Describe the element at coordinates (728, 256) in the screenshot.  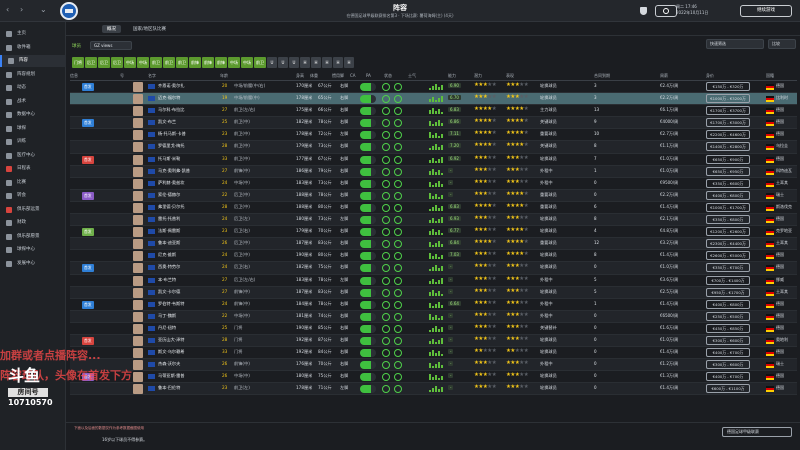
I see `transfer-value: €2600万 - €5000万` at that location.